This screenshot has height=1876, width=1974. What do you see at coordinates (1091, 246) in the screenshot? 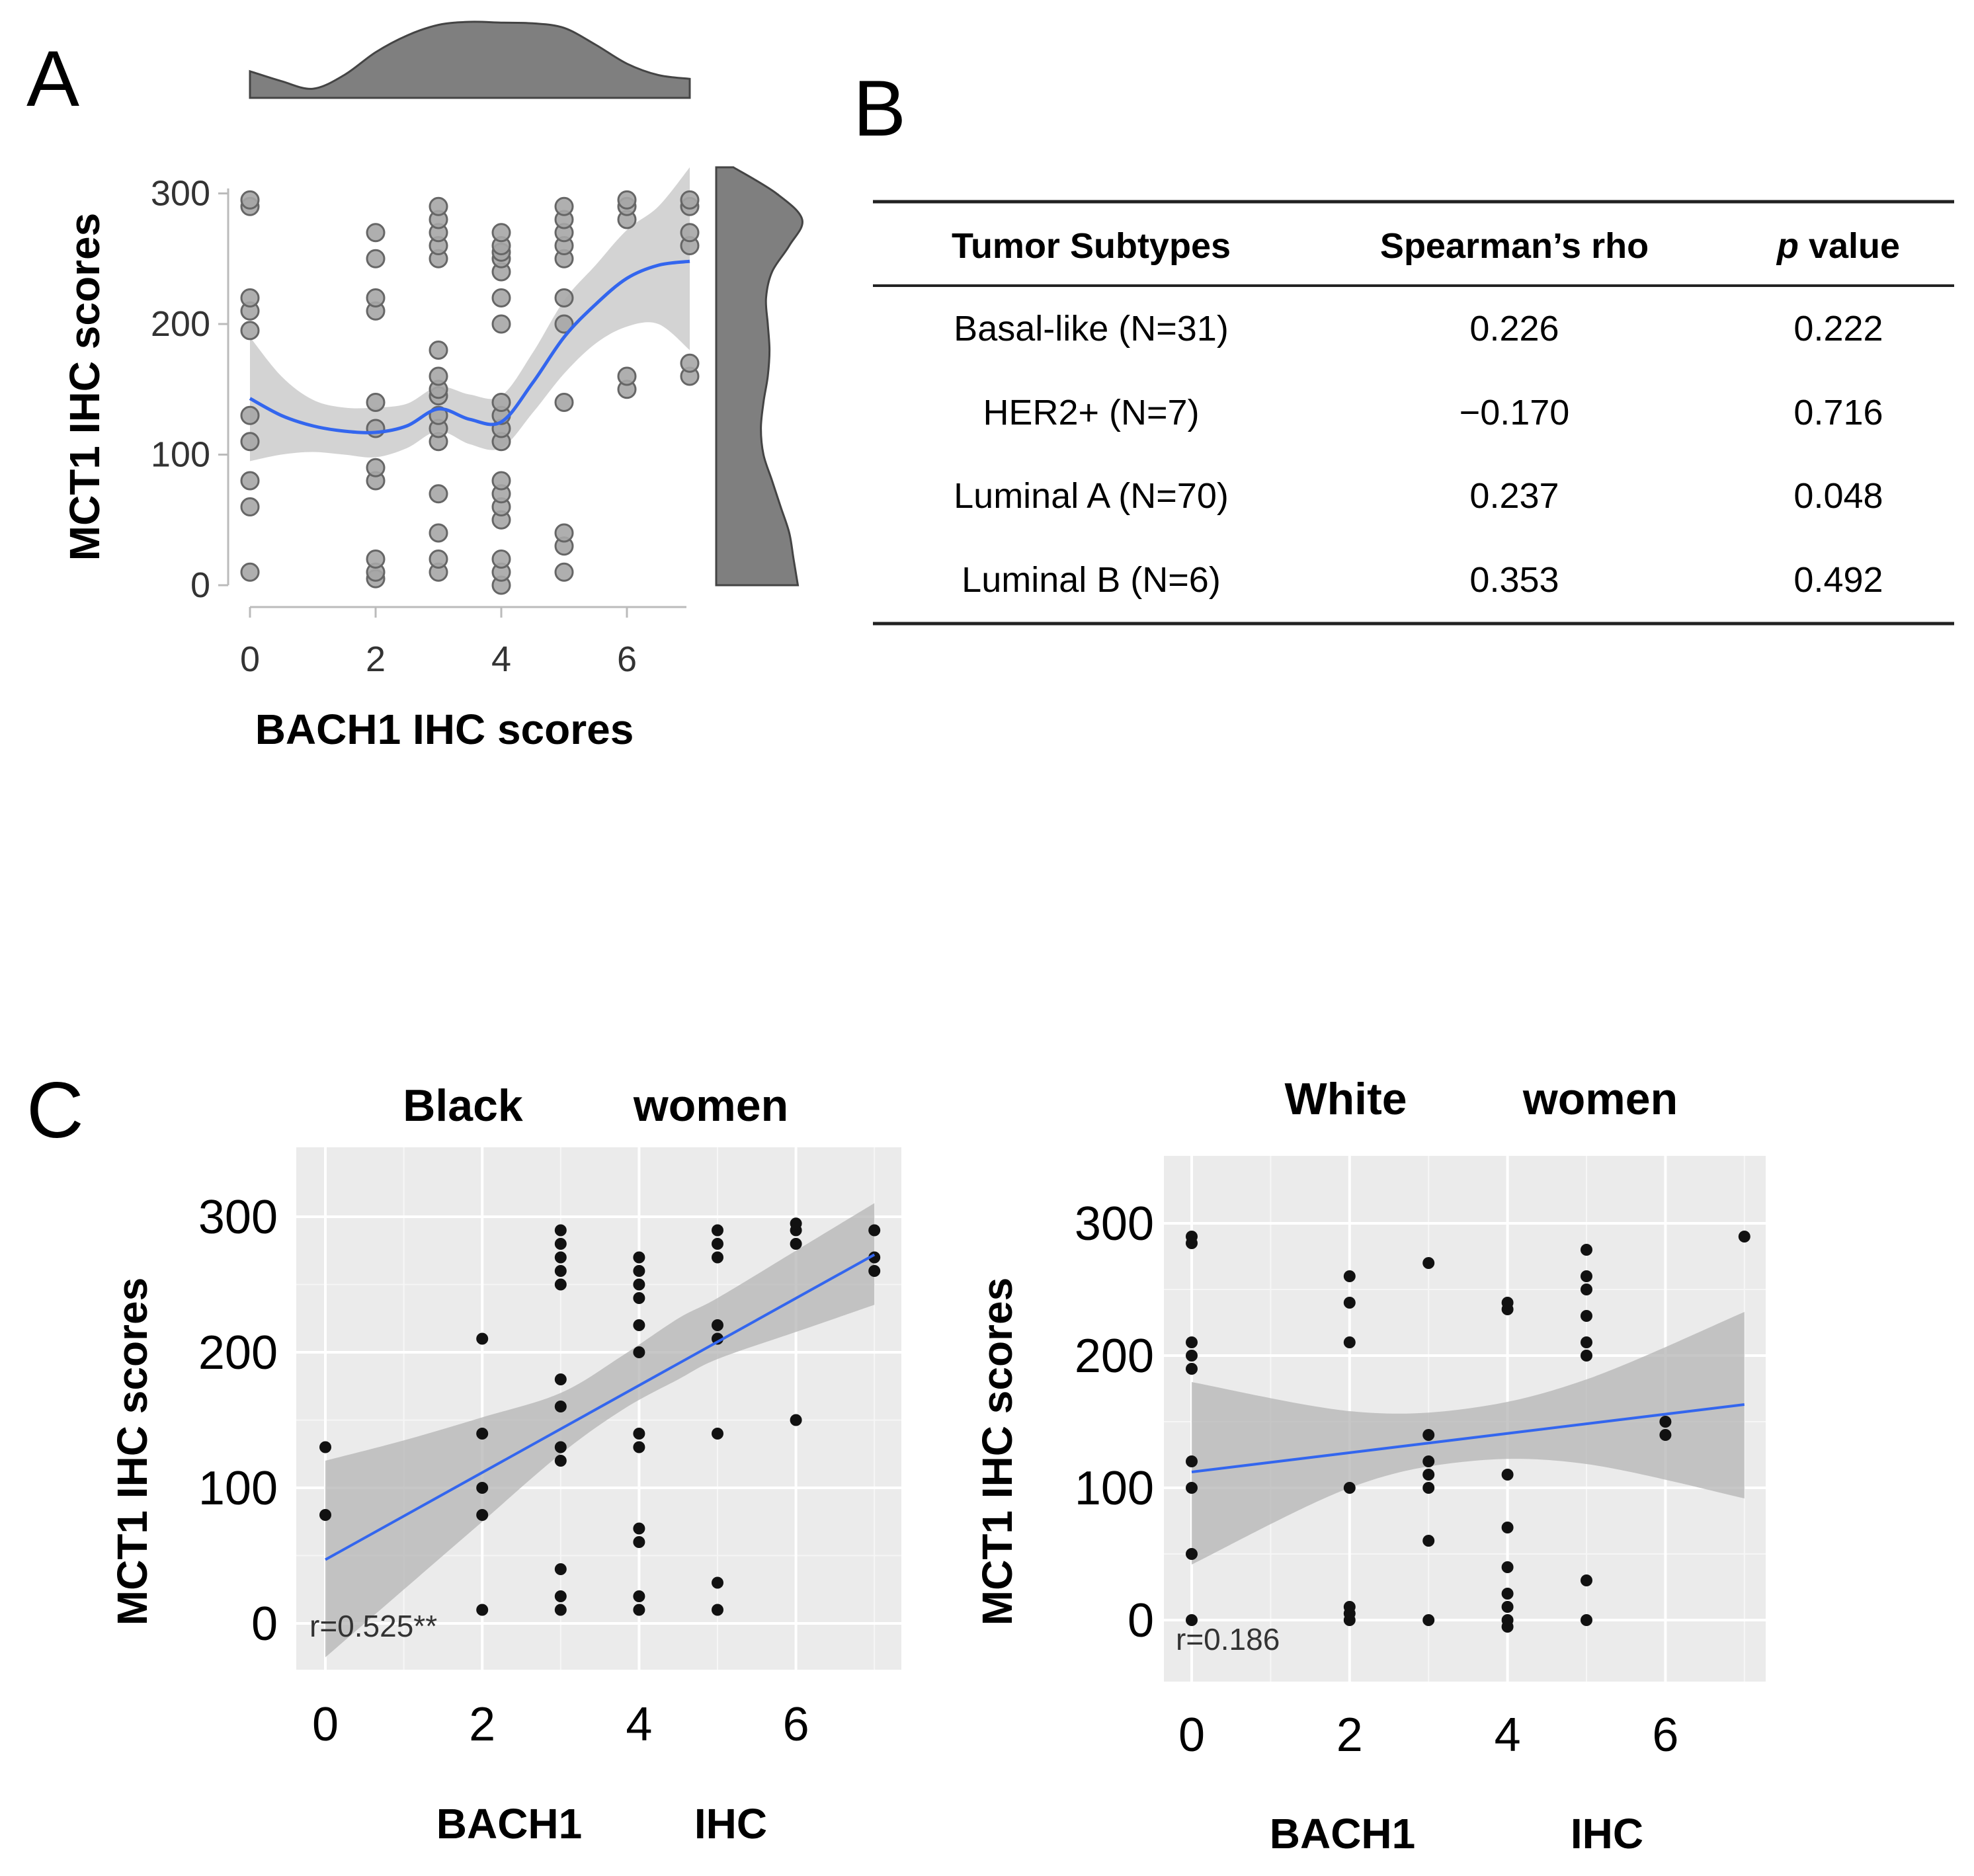
I see `table-header-subtype: Tumor Subtypes` at bounding box center [1091, 246].